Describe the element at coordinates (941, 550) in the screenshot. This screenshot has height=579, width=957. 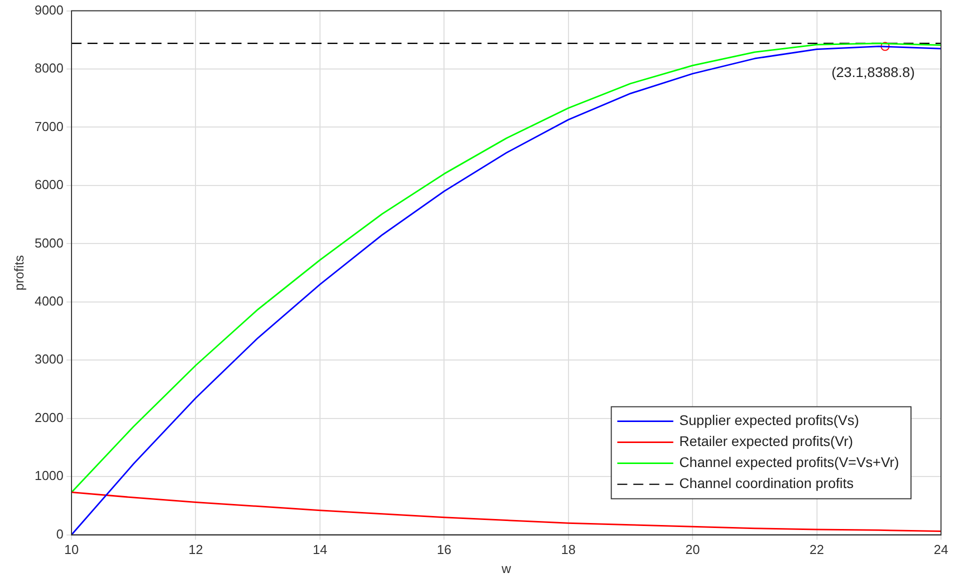
I see `x-tick-label: 24` at that location.